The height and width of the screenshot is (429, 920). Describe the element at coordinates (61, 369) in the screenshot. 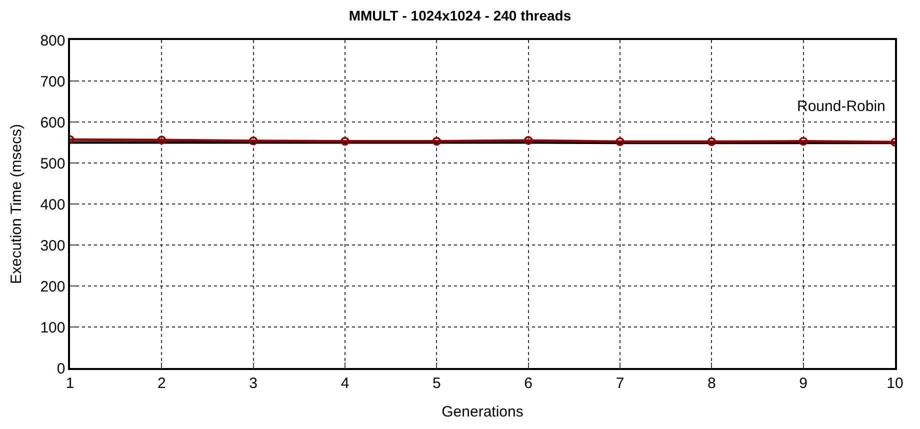

I see `y-tick-label: 0` at that location.